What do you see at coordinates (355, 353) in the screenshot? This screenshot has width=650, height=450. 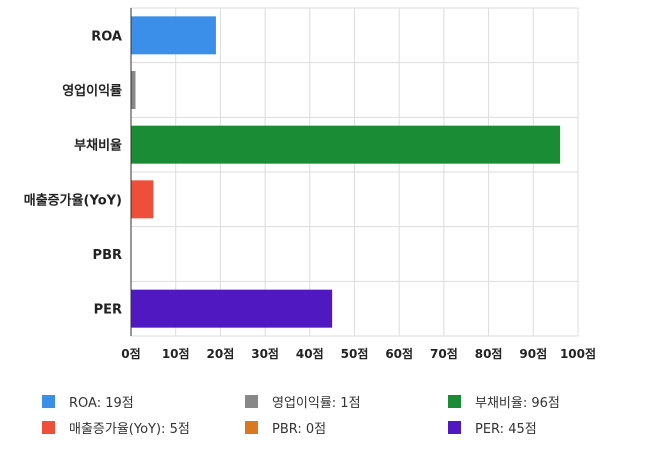 I see `x-tick-label: 50점` at bounding box center [355, 353].